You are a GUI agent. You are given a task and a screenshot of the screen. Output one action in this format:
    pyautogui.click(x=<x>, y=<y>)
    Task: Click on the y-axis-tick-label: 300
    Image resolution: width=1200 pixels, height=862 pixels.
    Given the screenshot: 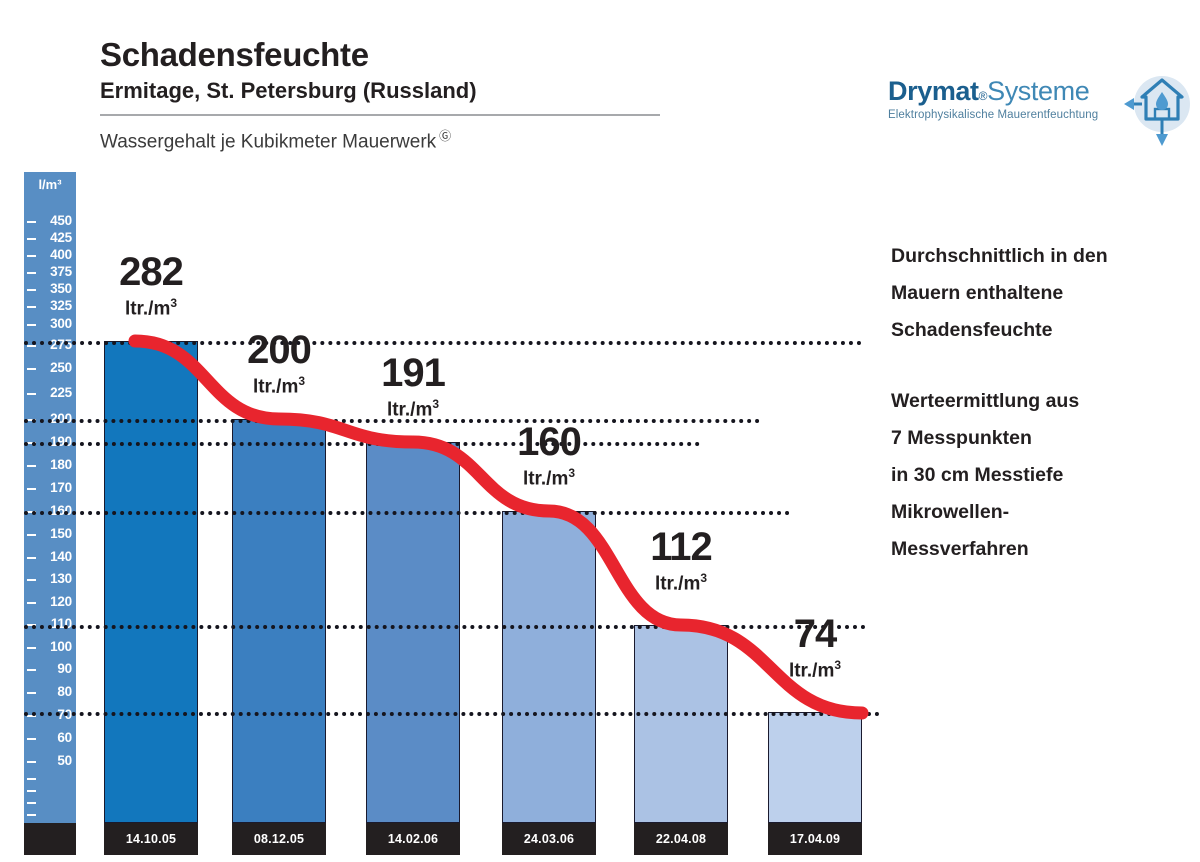 What is the action you would take?
    pyautogui.click(x=61, y=323)
    